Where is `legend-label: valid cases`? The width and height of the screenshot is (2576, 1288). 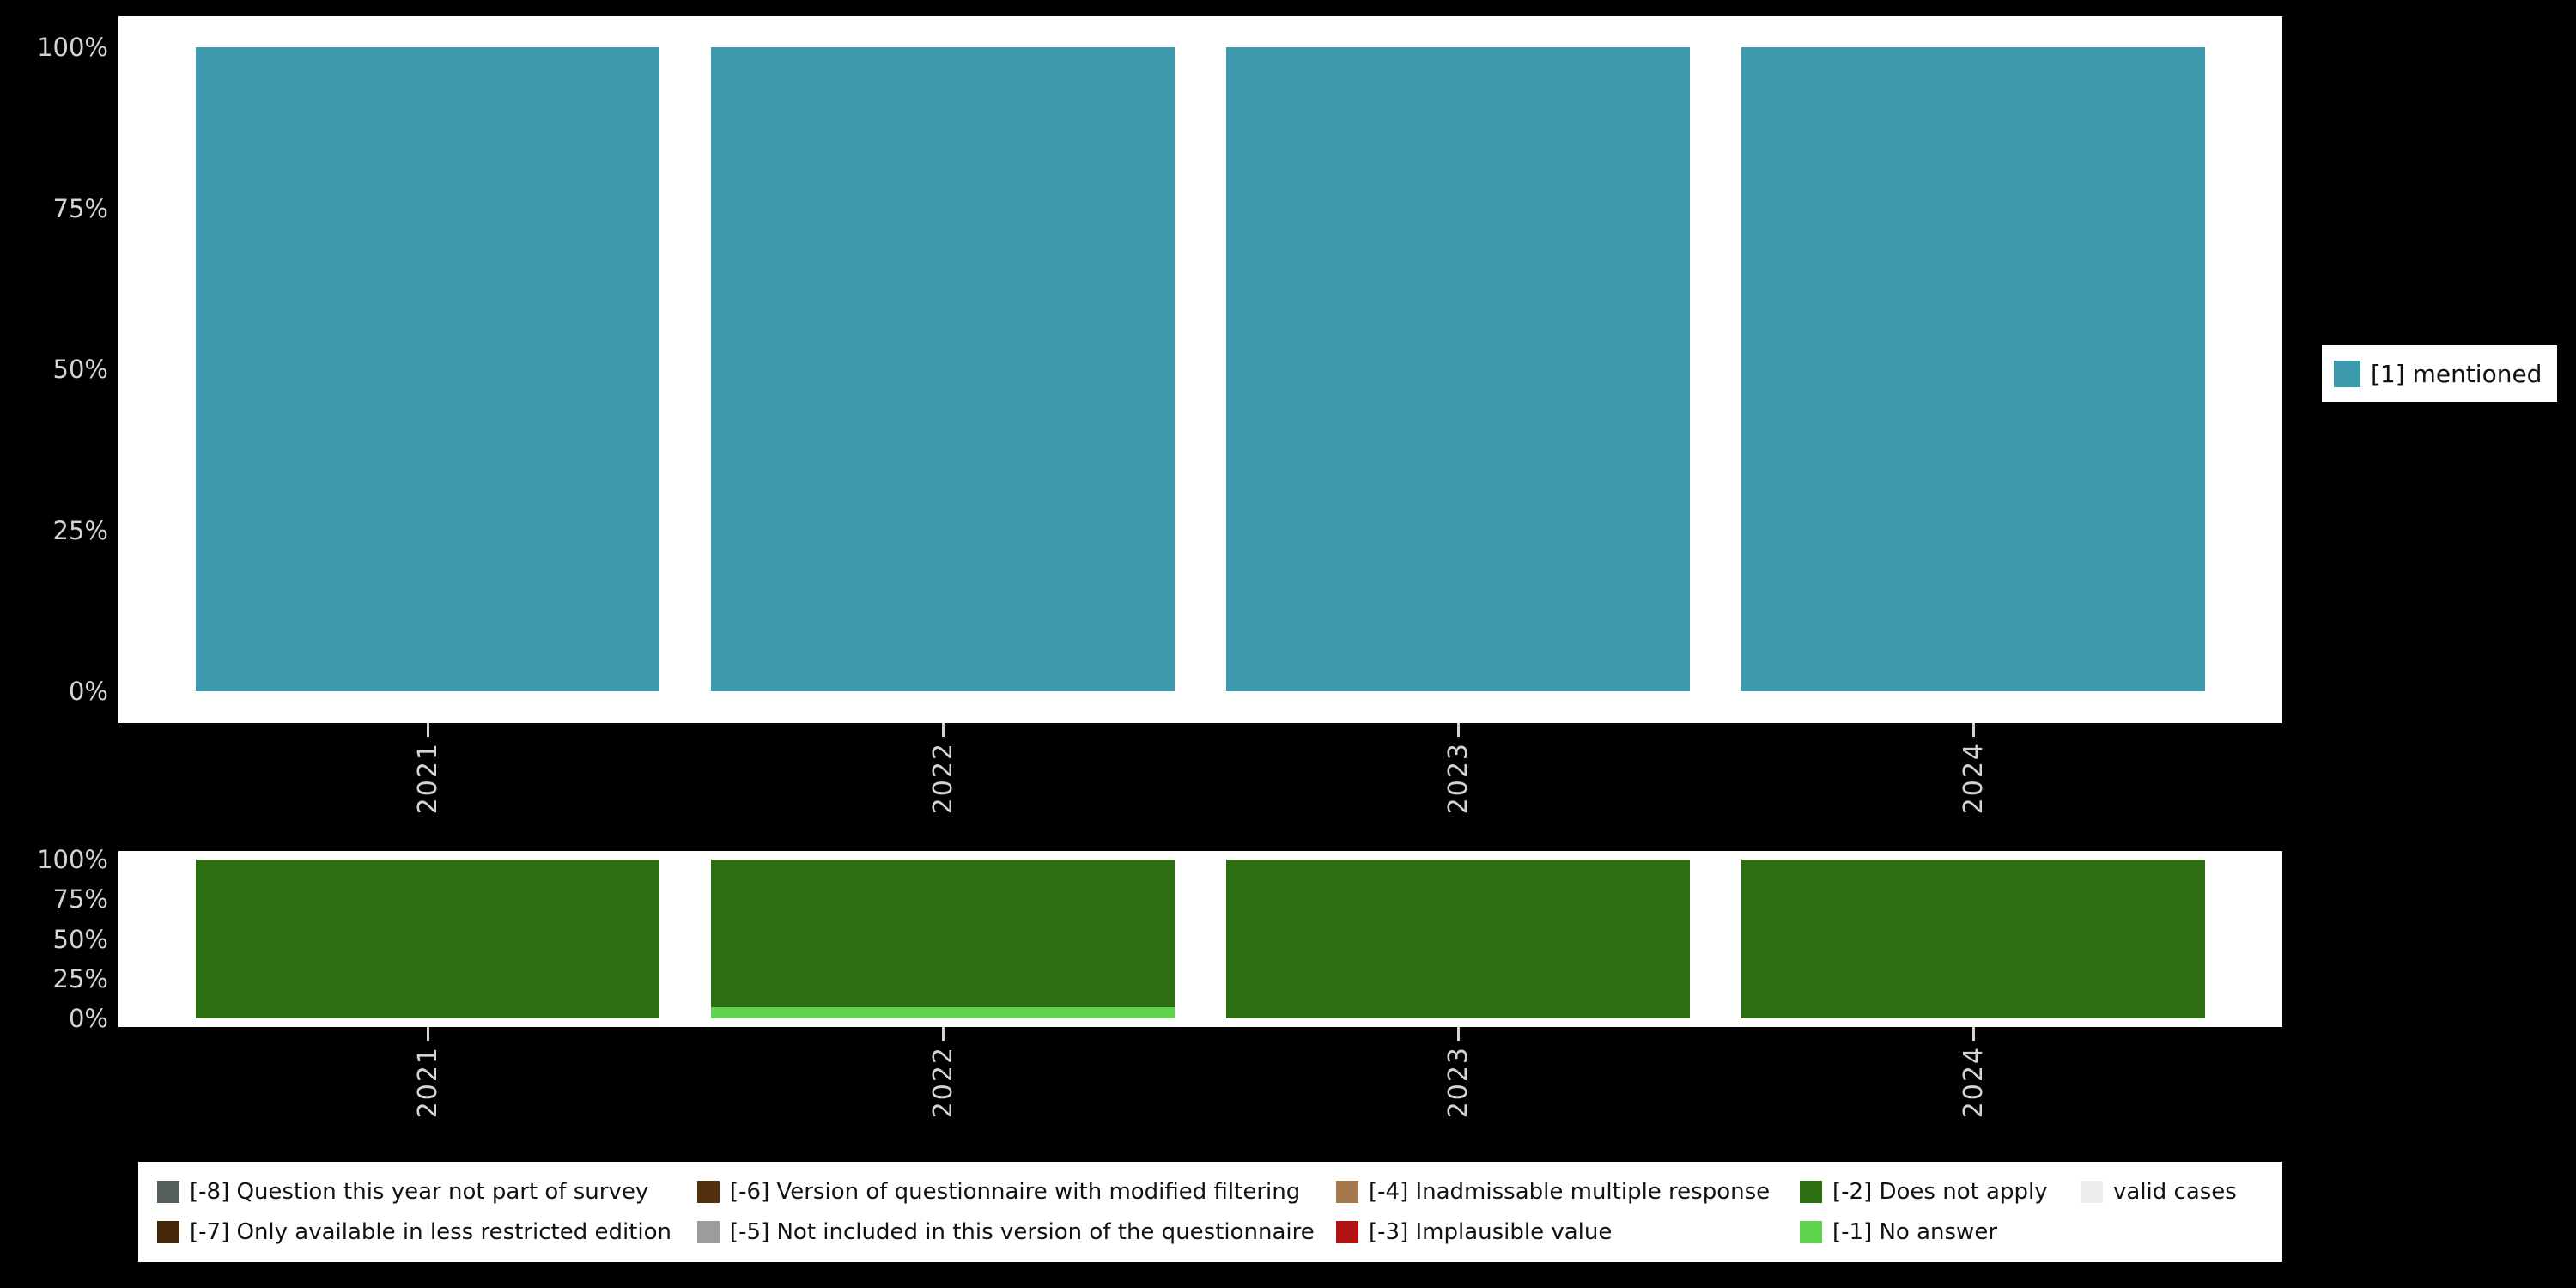 legend-label: valid cases is located at coordinates (2175, 1192).